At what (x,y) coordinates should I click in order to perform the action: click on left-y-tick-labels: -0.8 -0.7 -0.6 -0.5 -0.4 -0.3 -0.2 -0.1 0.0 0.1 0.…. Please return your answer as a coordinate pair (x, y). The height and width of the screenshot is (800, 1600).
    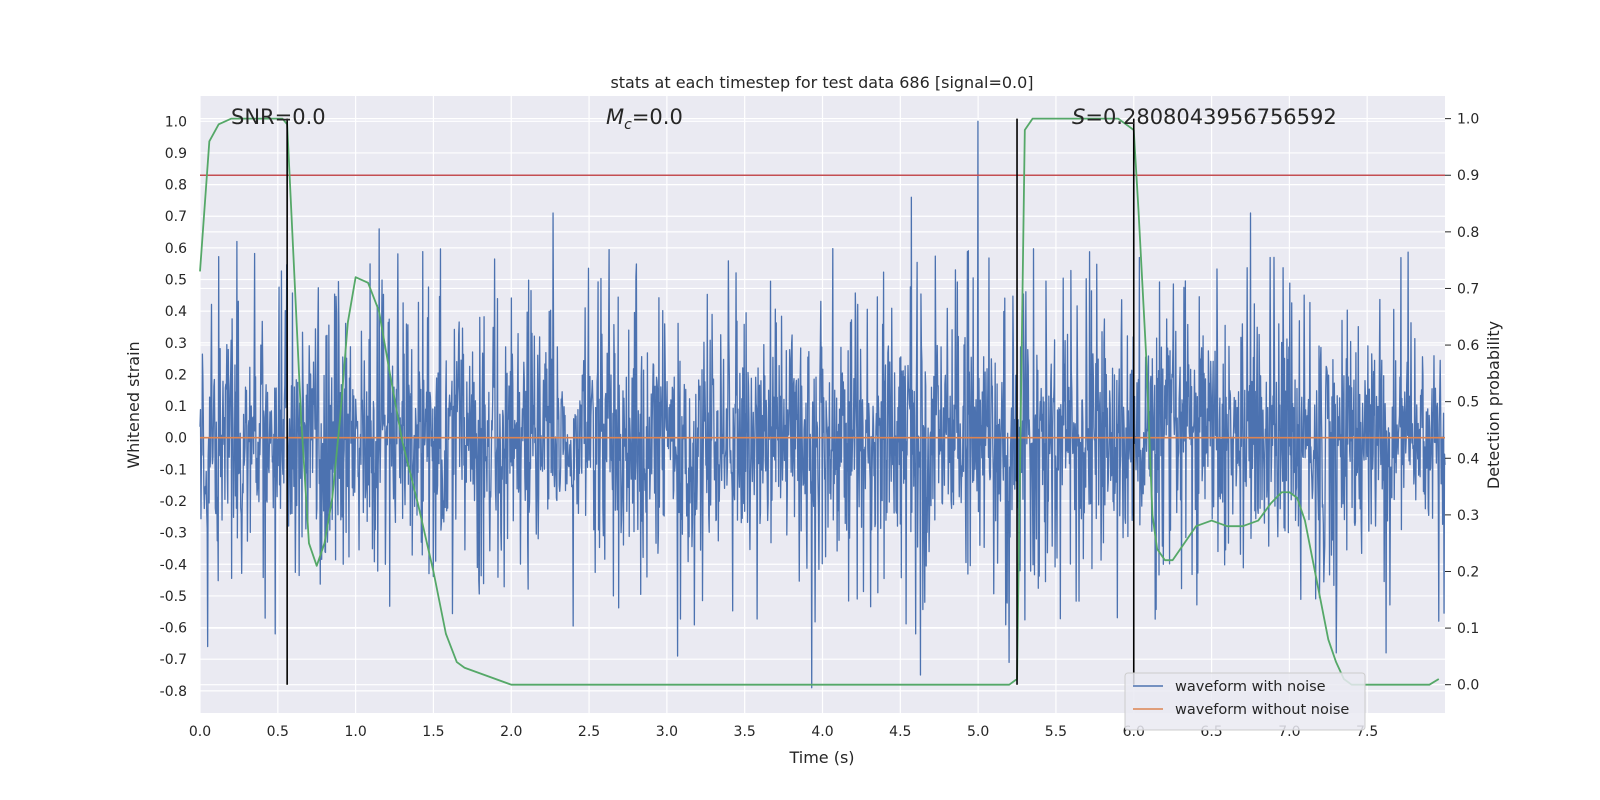
    Looking at the image, I should click on (173, 407).